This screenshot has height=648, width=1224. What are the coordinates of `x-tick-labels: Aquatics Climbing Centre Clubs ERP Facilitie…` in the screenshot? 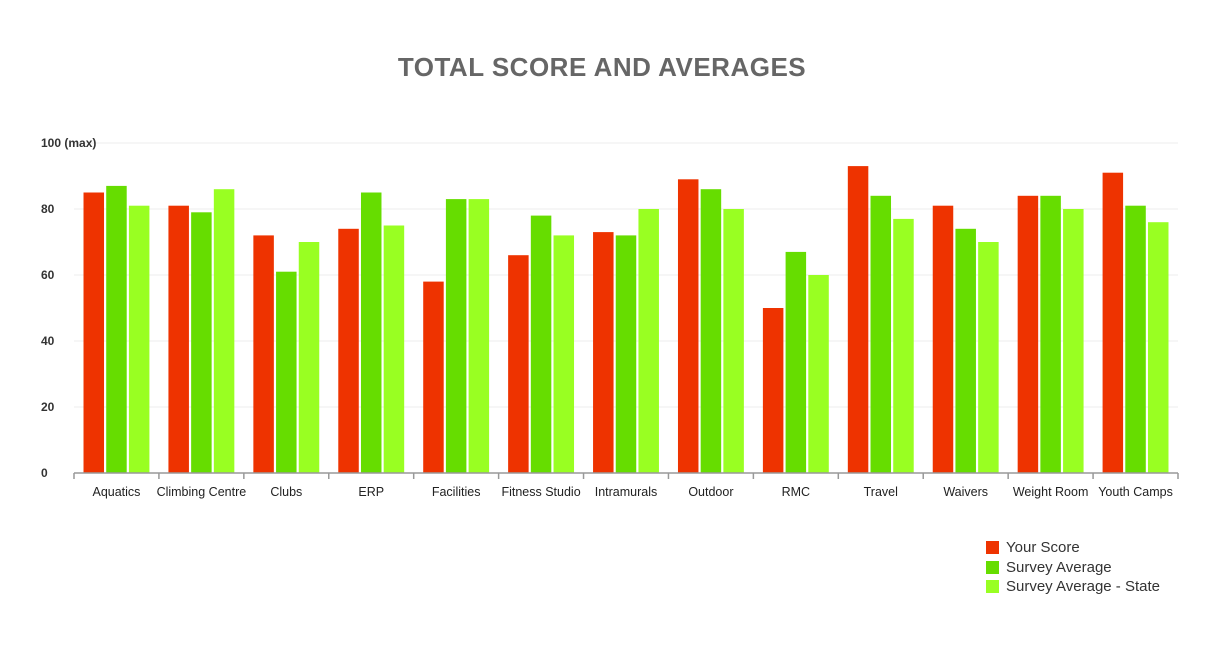 It's located at (632, 492).